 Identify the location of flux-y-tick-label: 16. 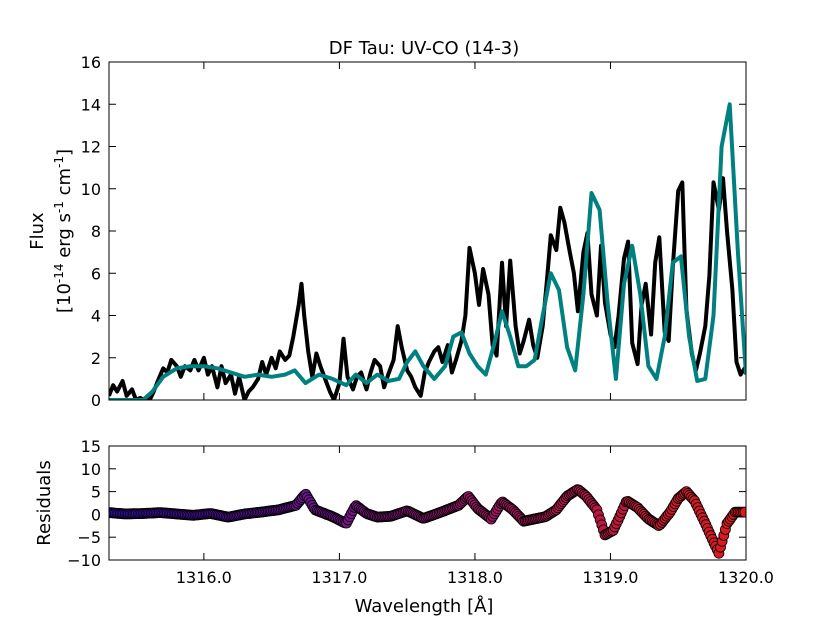
(91, 62).